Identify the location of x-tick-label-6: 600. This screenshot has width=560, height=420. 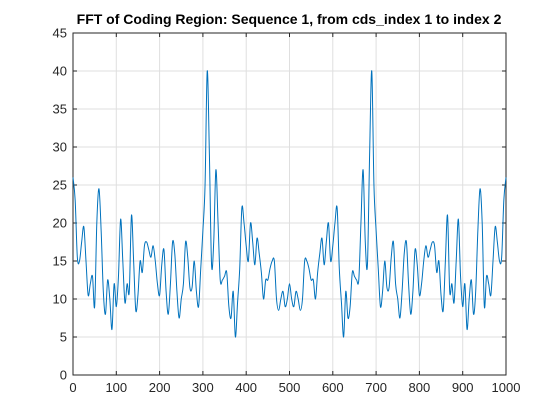
(333, 387).